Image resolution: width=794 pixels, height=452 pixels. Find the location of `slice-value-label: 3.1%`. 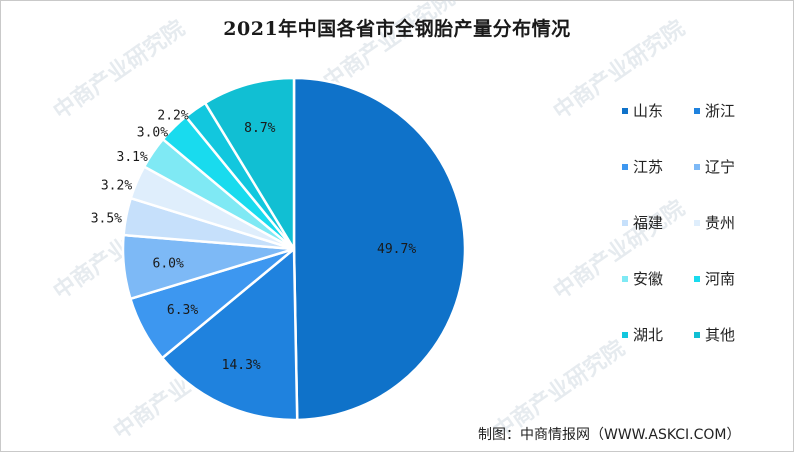

slice-value-label: 3.1% is located at coordinates (132, 157).